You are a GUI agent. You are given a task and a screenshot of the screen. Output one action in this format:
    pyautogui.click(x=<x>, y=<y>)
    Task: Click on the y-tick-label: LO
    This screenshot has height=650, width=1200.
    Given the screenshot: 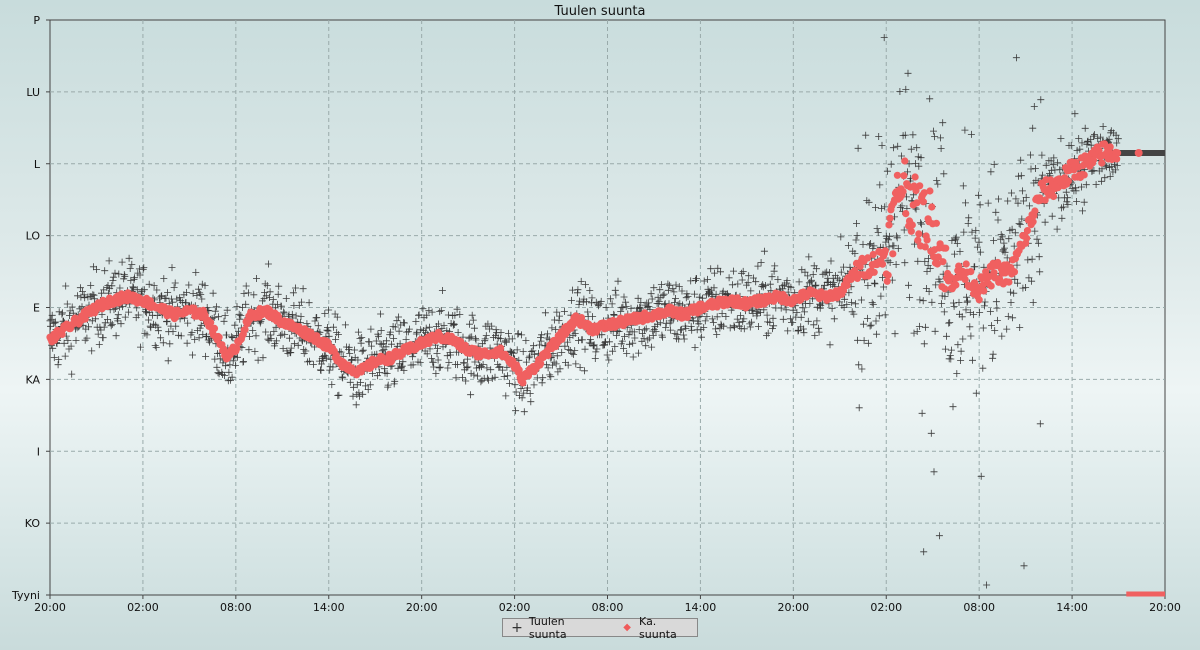 What is the action you would take?
    pyautogui.click(x=33, y=236)
    